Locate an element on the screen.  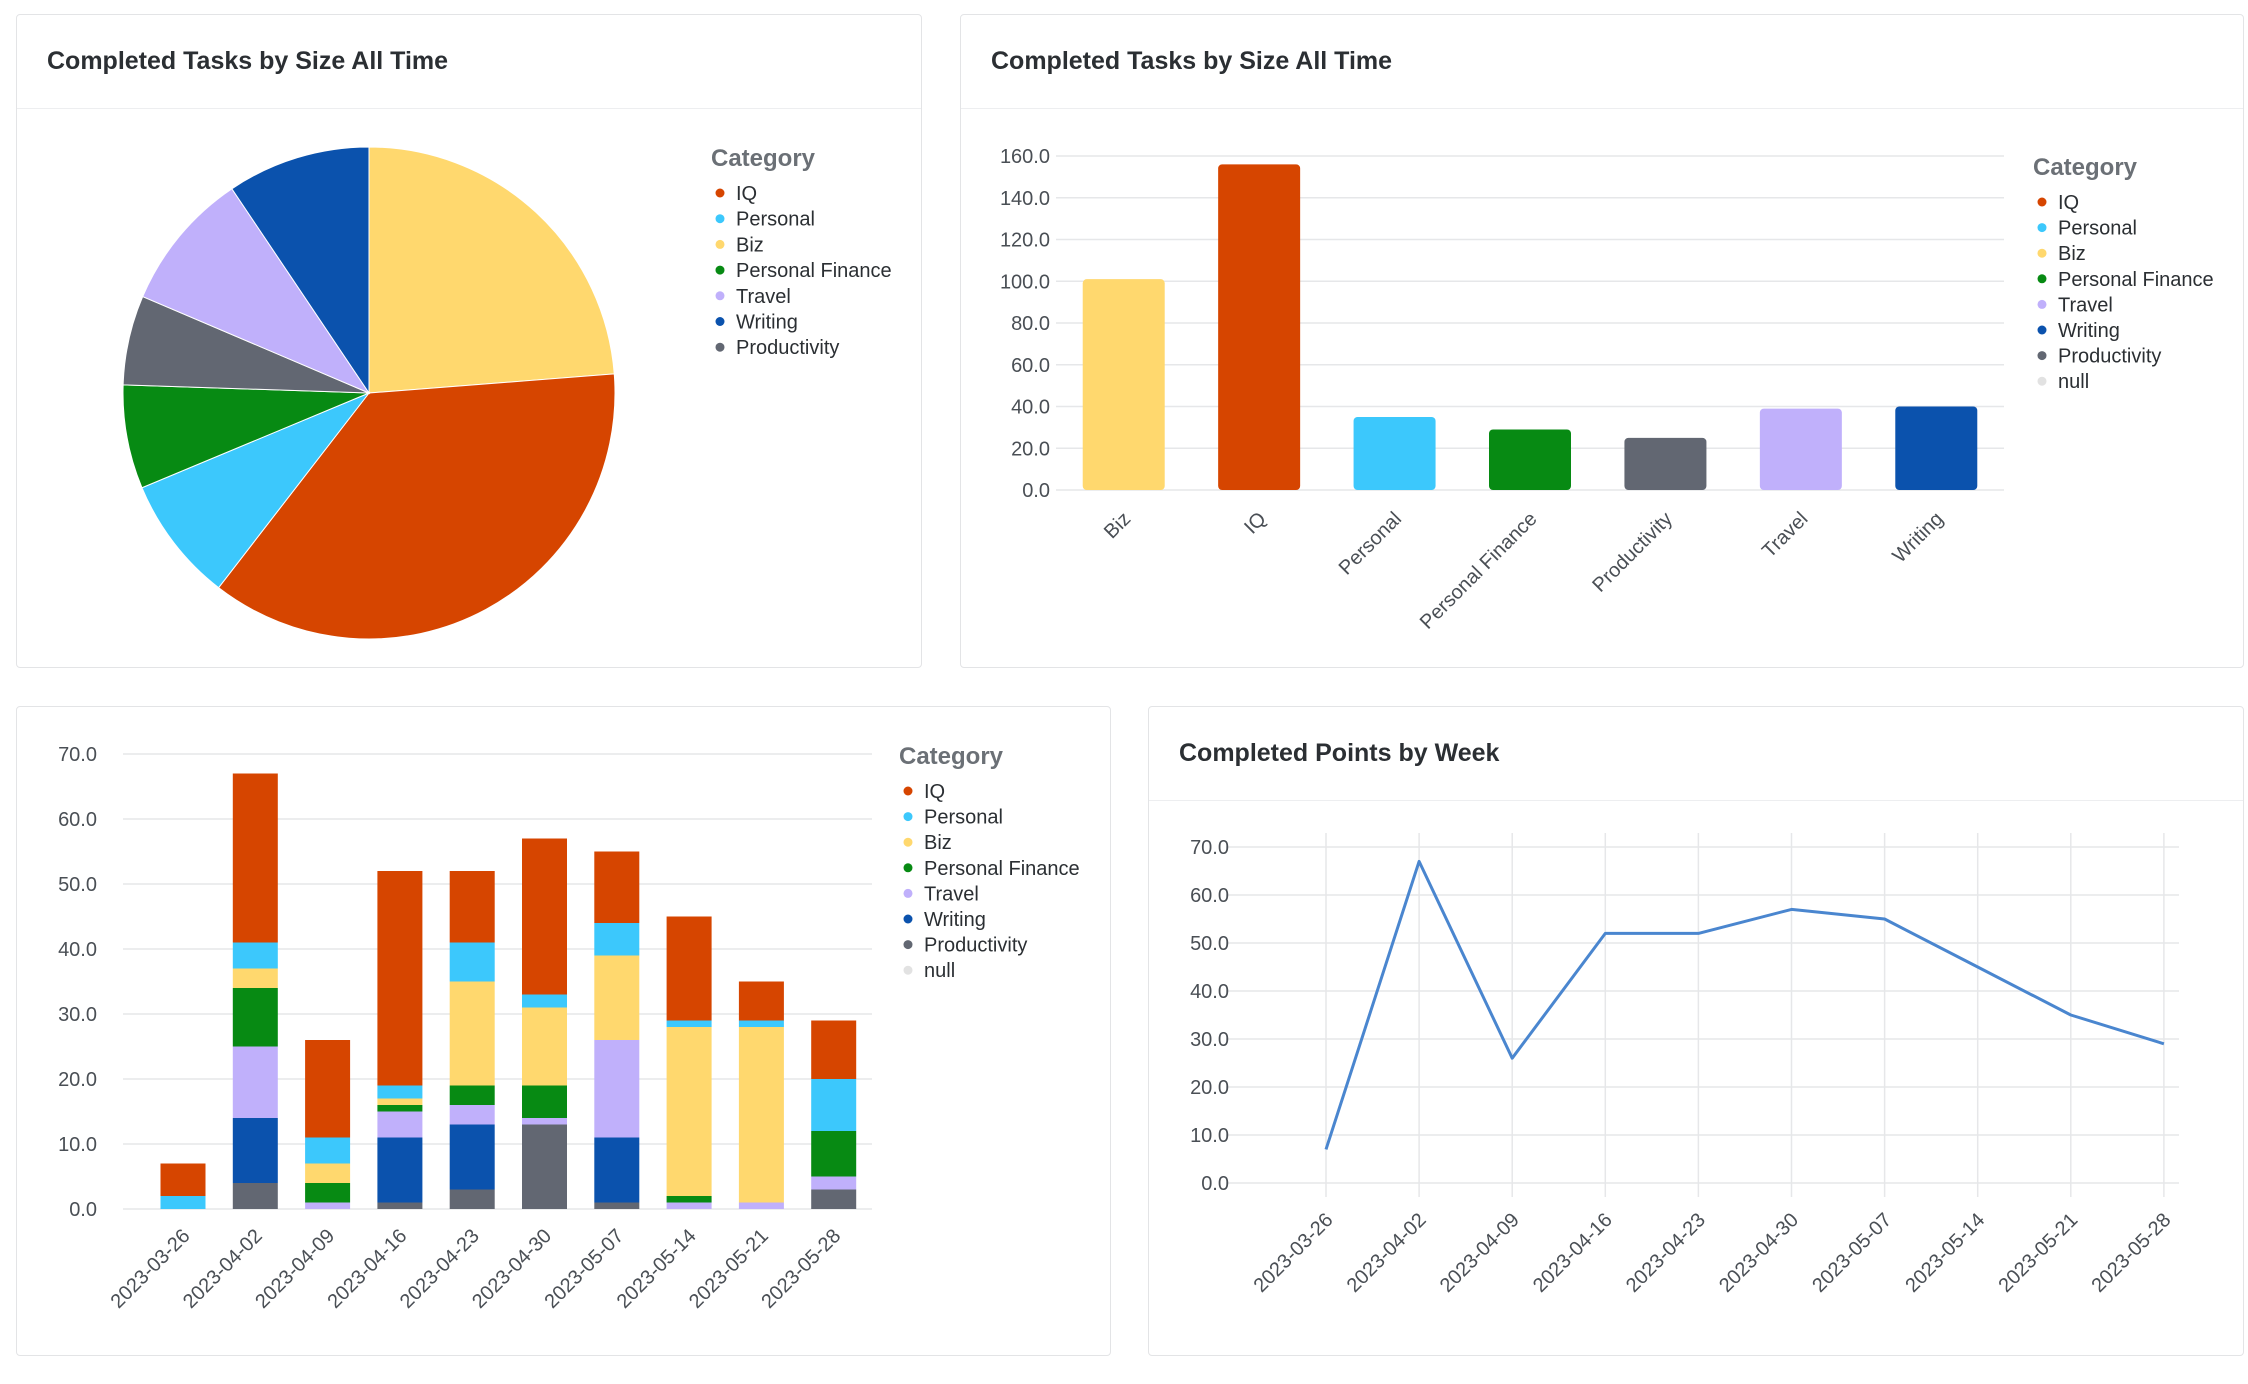
y-tick-label: 50.0 is located at coordinates (77, 885).